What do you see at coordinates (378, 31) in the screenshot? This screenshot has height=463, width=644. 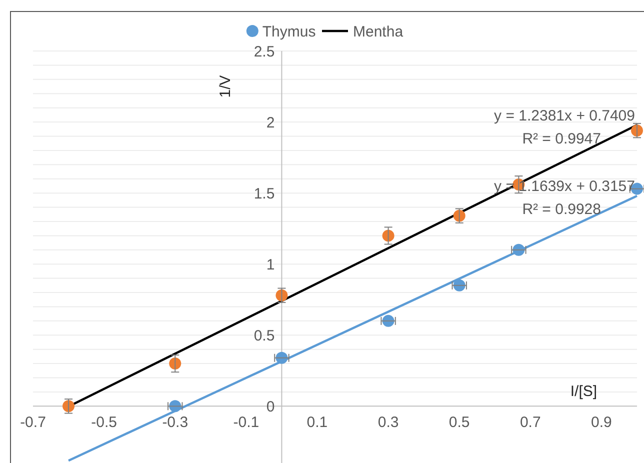 I see `legend-label: Mentha` at bounding box center [378, 31].